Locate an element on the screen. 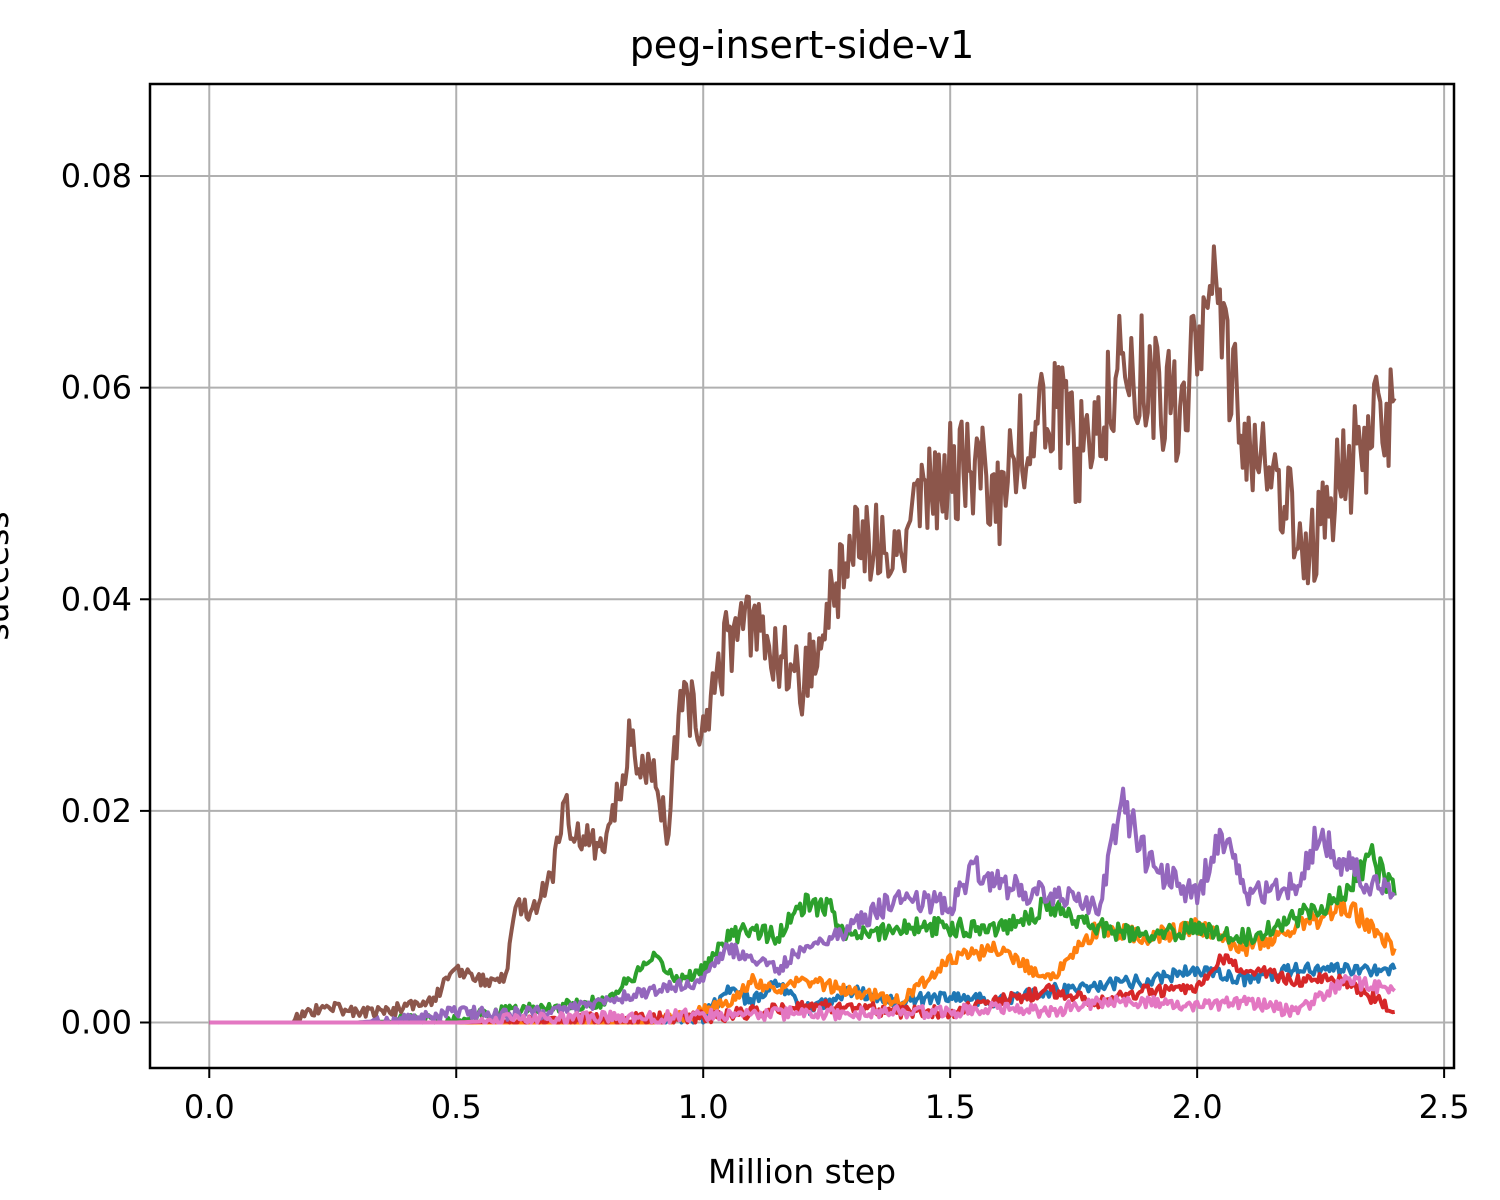 This screenshot has width=1500, height=1200. y-axis-label: success is located at coordinates (8, 575).